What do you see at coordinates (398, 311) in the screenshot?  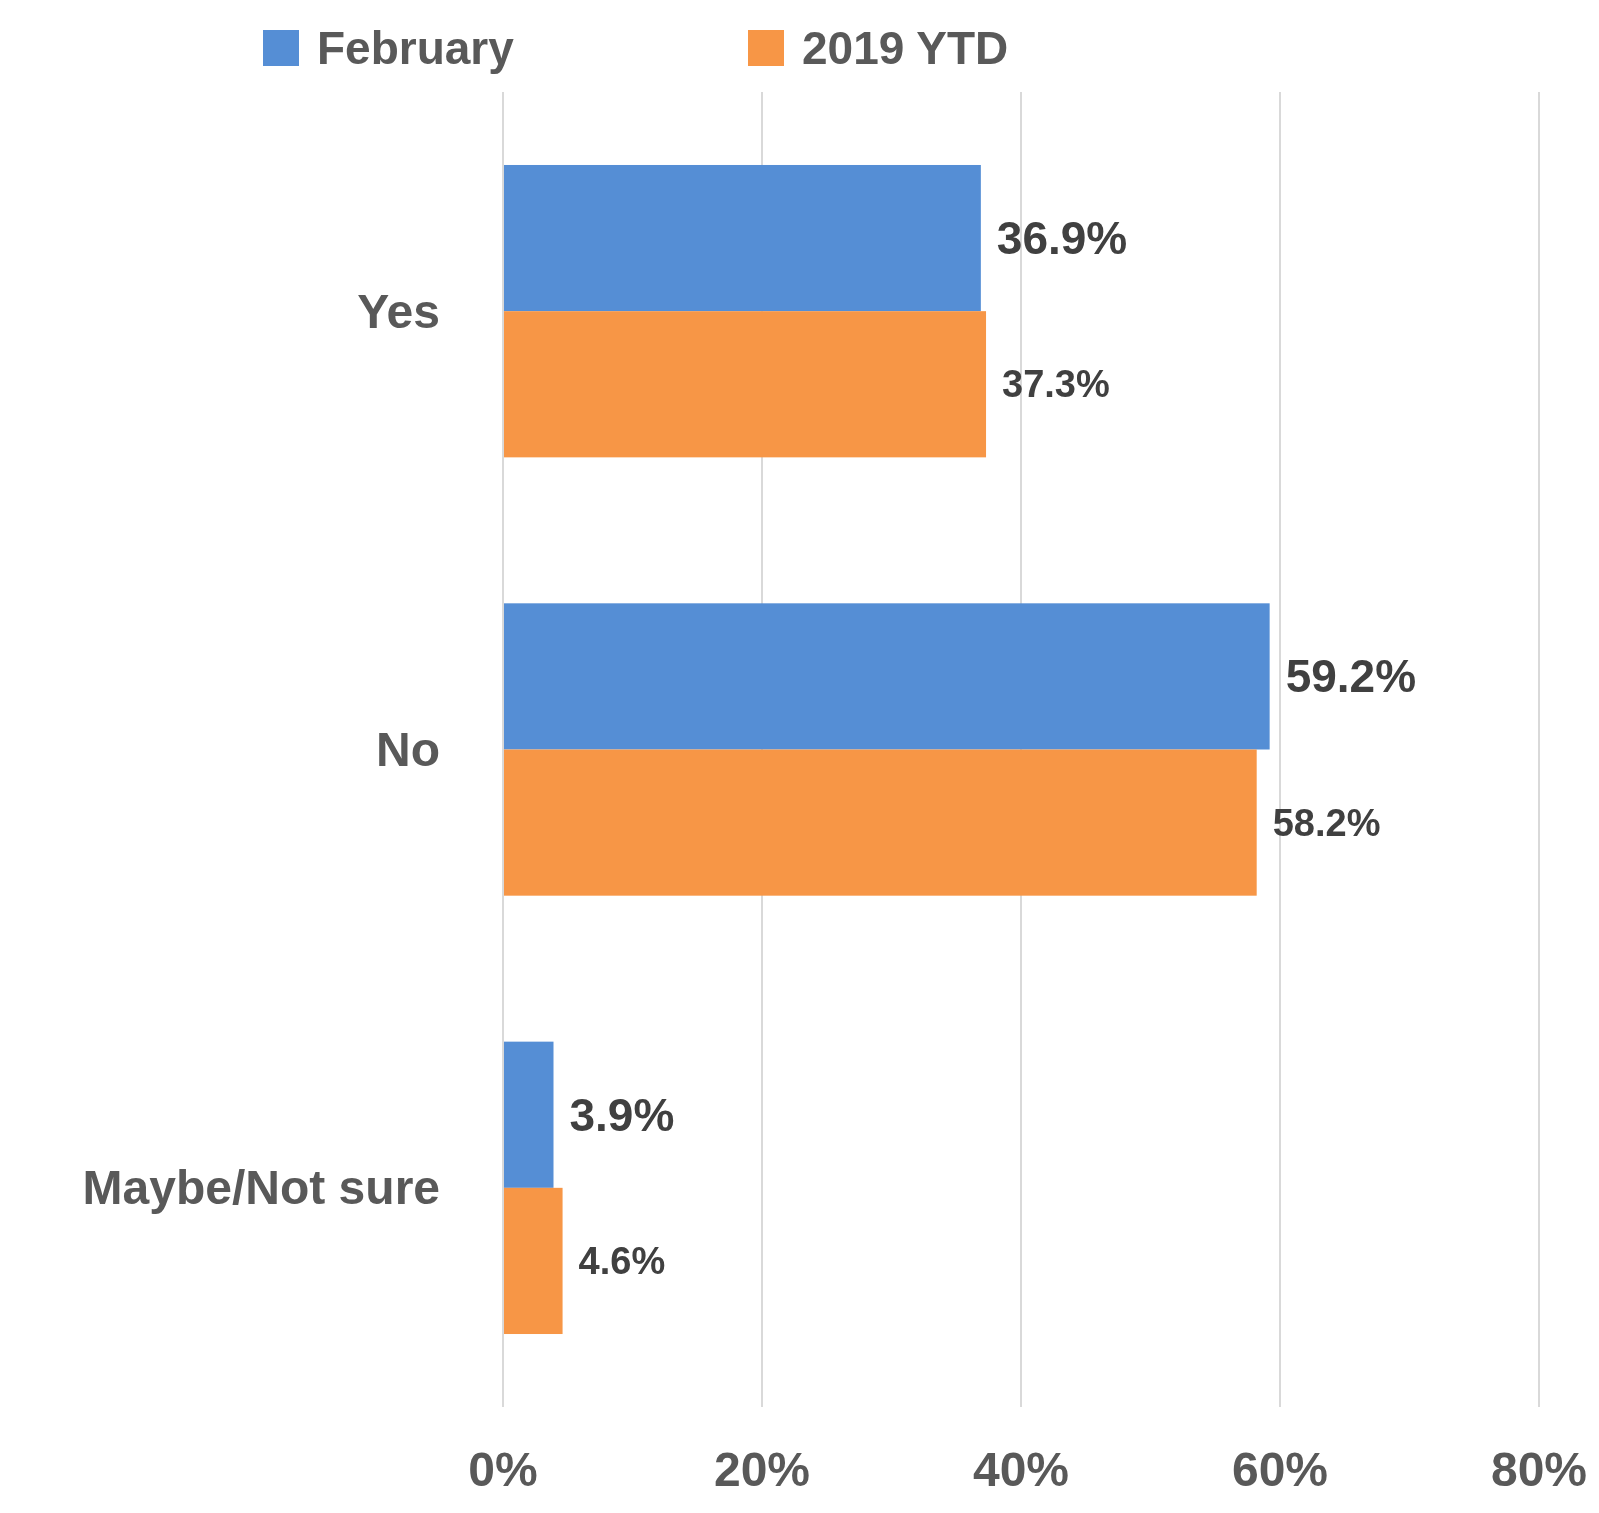 I see `y-tick-label: Yes` at bounding box center [398, 311].